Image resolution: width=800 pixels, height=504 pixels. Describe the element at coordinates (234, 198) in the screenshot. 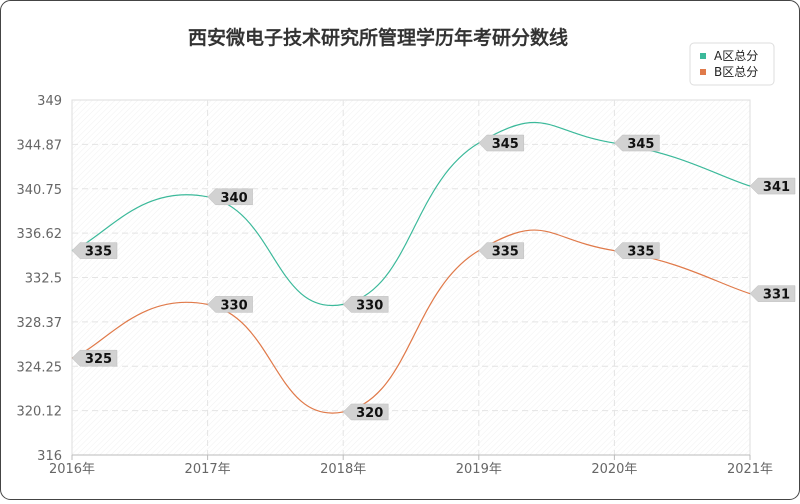

I see `data-label-text: 340` at that location.